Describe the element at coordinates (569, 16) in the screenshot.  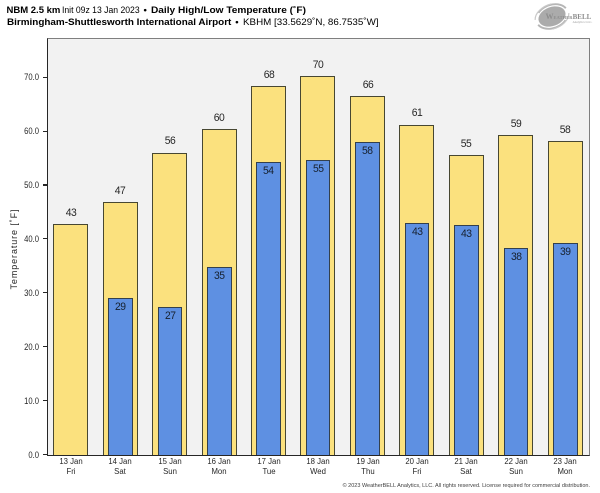
I see `svg-text: WEATHERBELL` at that location.